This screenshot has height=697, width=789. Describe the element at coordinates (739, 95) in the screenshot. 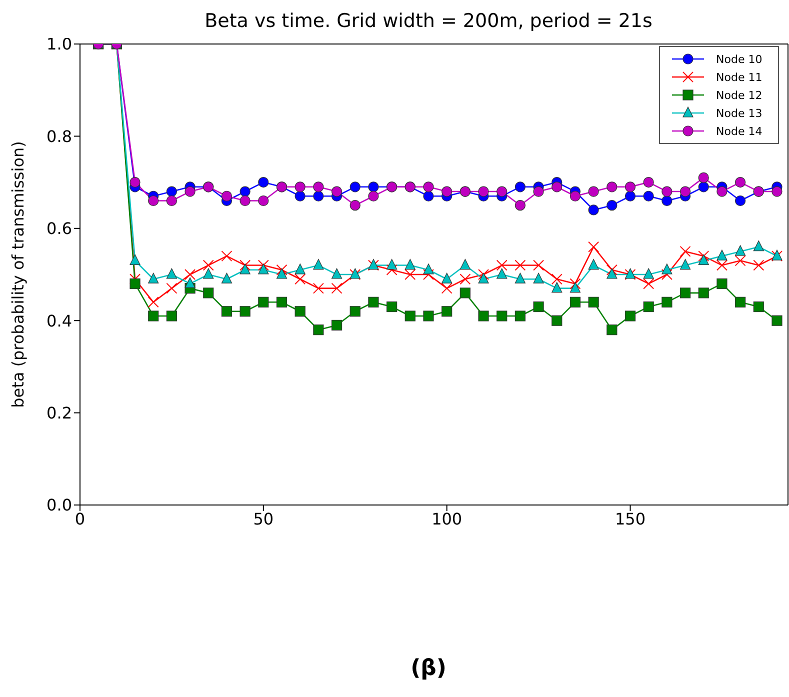

I see `legend-label: Node 12` at that location.